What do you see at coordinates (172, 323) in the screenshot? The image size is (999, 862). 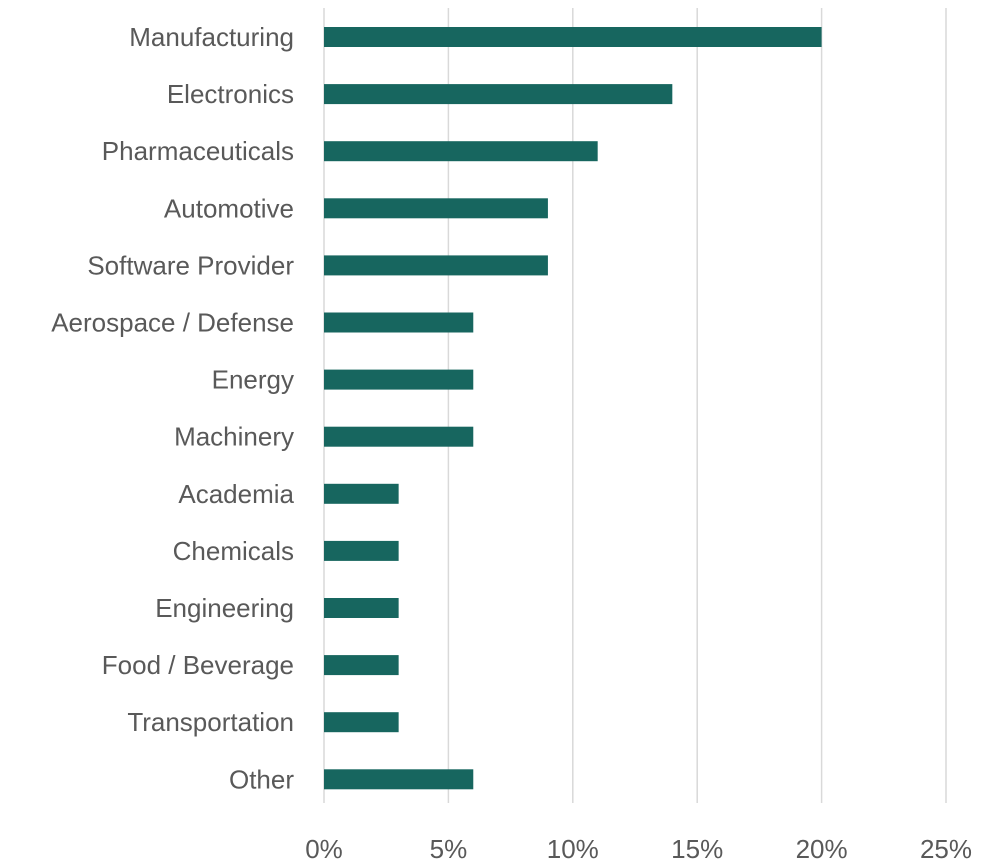 I see `category-label: Aerospace / Defense` at bounding box center [172, 323].